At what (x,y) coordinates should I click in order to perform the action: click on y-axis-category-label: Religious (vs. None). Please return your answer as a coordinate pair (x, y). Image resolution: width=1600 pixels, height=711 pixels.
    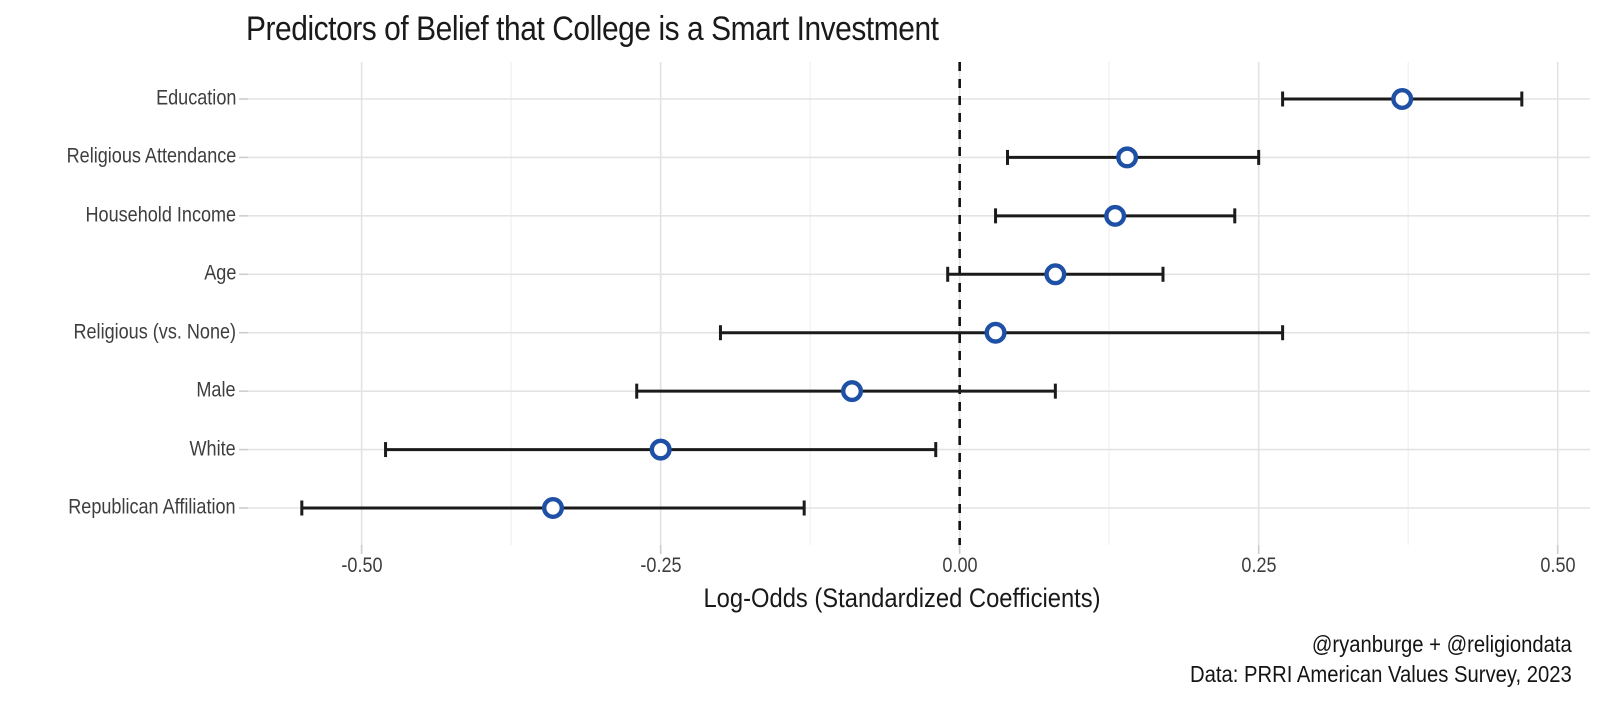
    Looking at the image, I should click on (154, 332).